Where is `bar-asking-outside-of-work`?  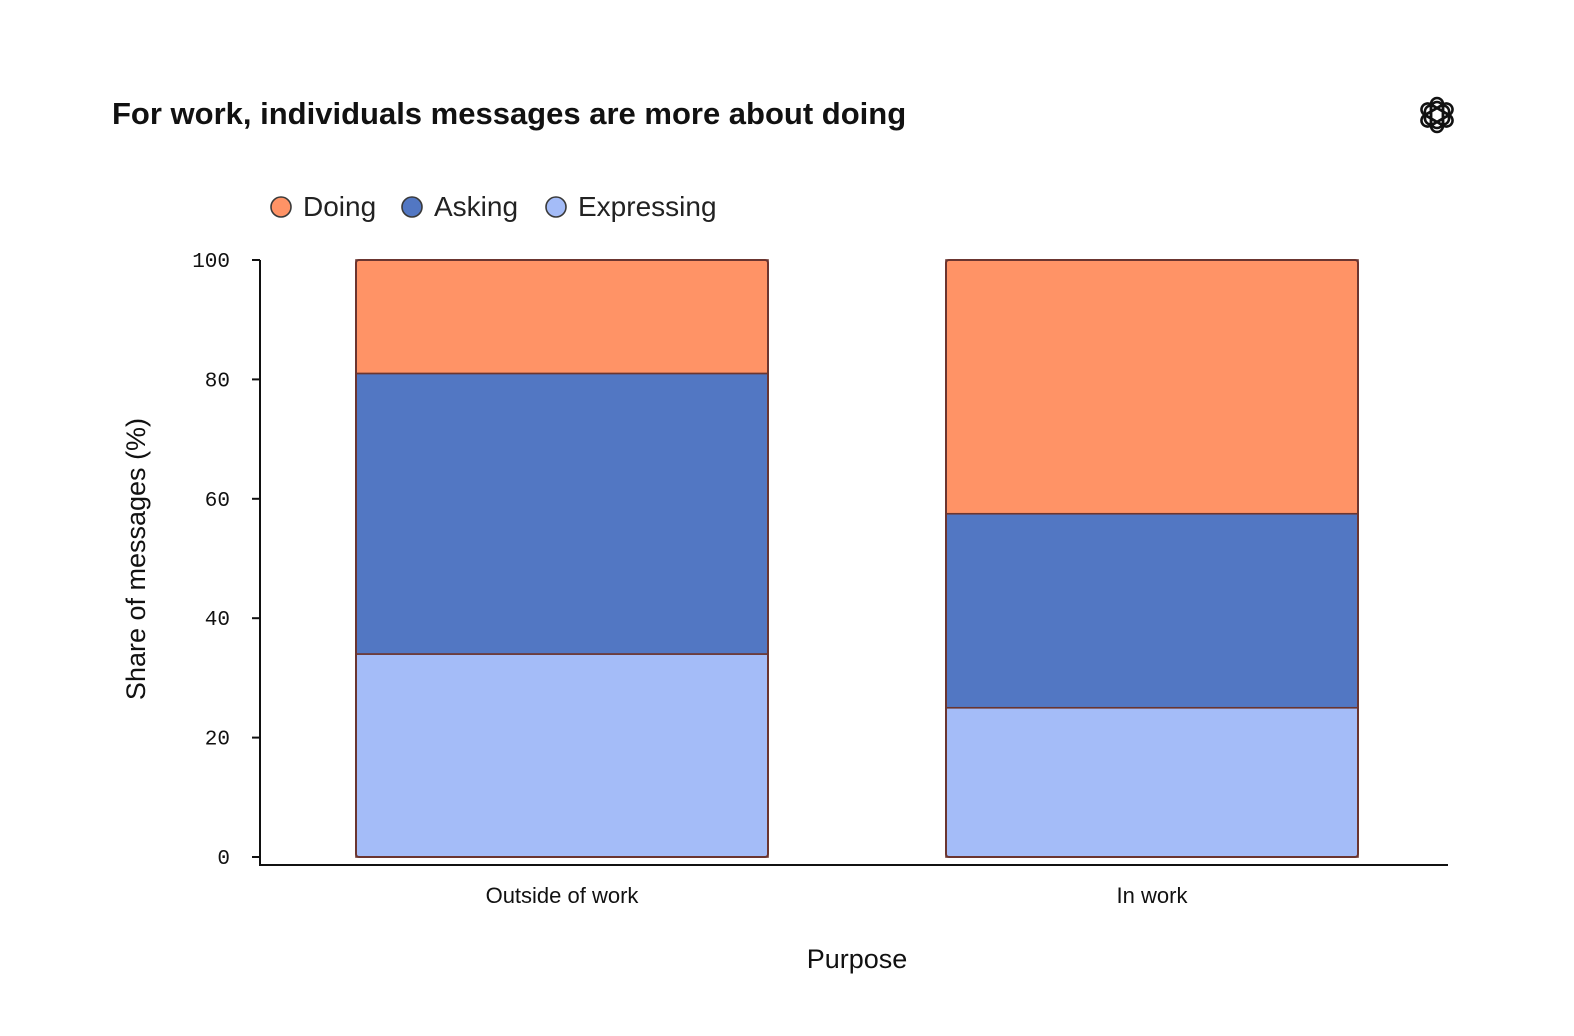
bar-asking-outside-of-work is located at coordinates (562, 513).